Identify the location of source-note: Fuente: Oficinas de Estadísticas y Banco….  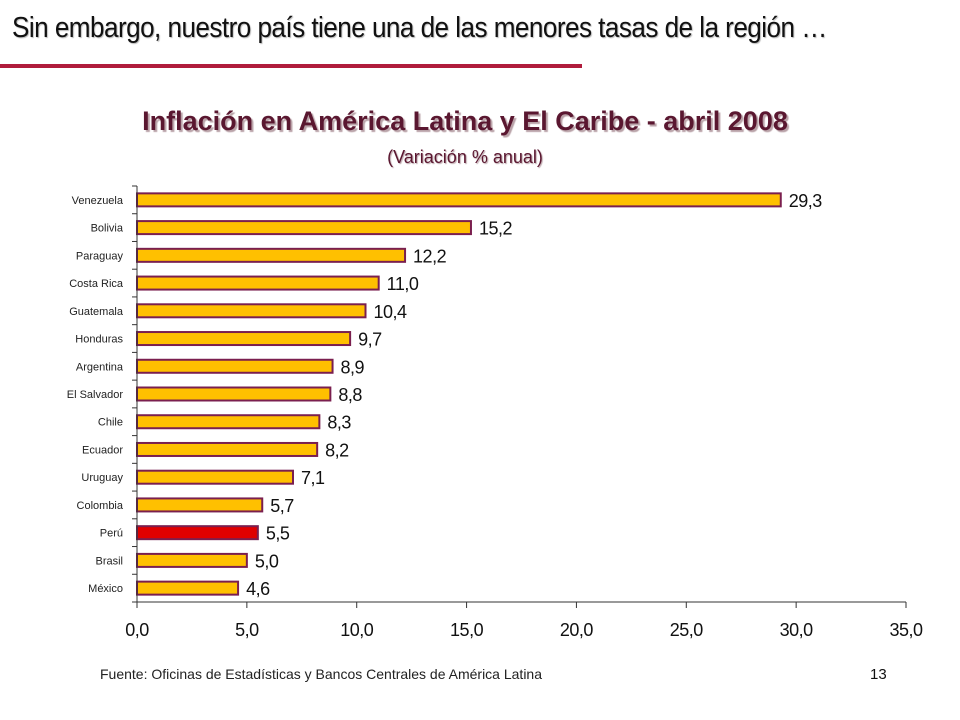
(321, 674).